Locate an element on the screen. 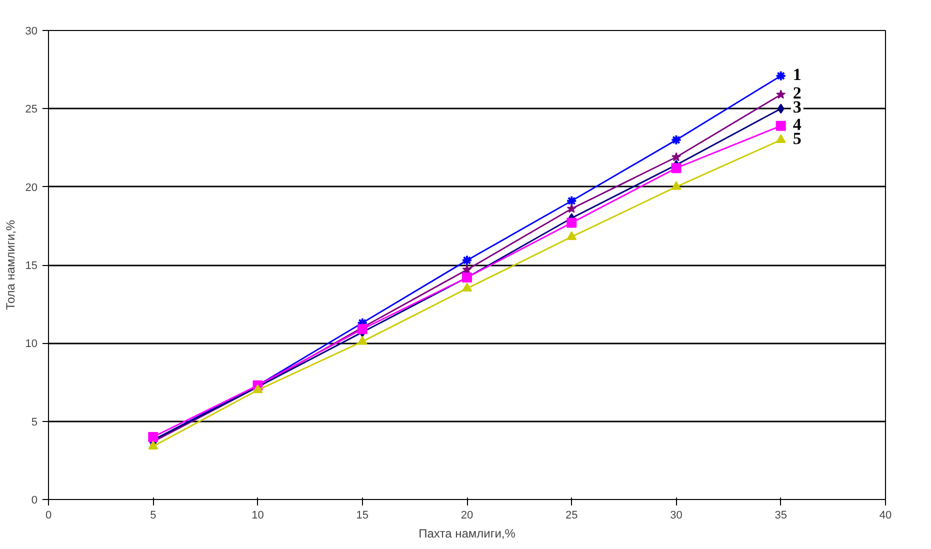 The image size is (931, 549). x-tick-label: 35 is located at coordinates (781, 516).